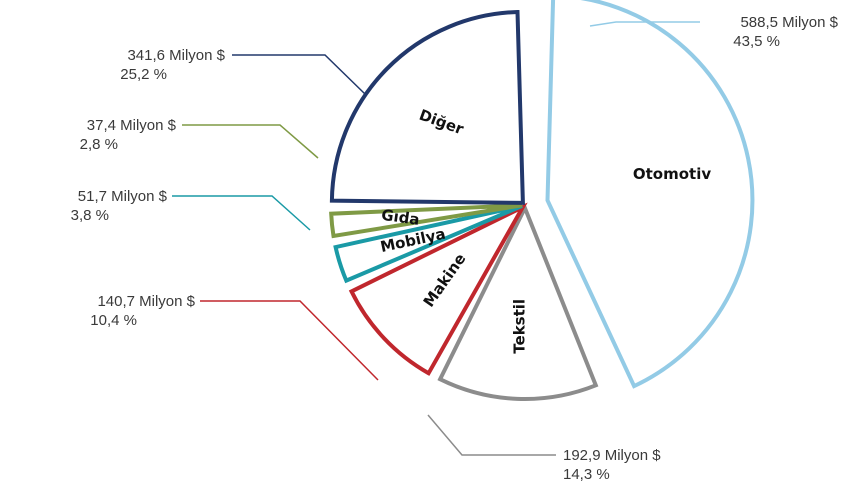 This screenshot has width=860, height=501. What do you see at coordinates (756, 41) in the screenshot?
I see `percent-label-otomotiv: 43,5 %` at bounding box center [756, 41].